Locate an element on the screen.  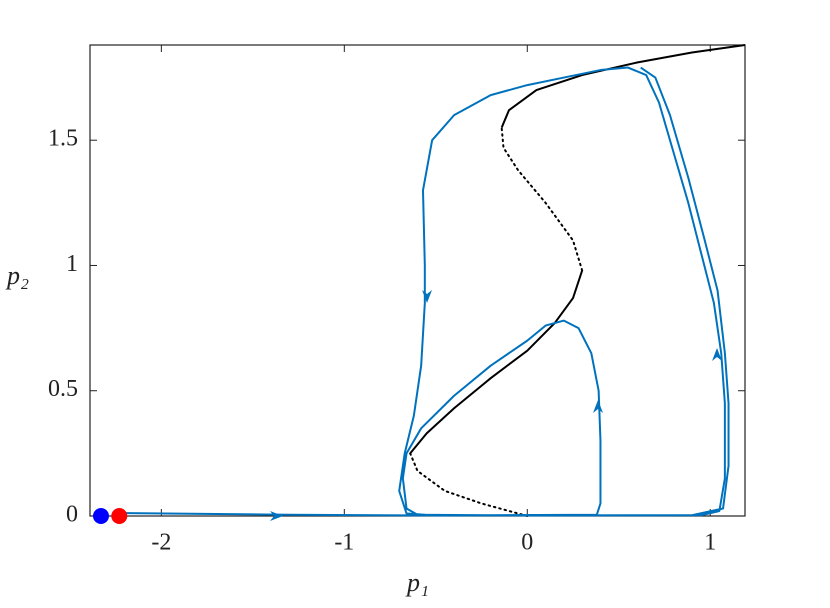
y-axis-label: p₂ is located at coordinates (17, 275).